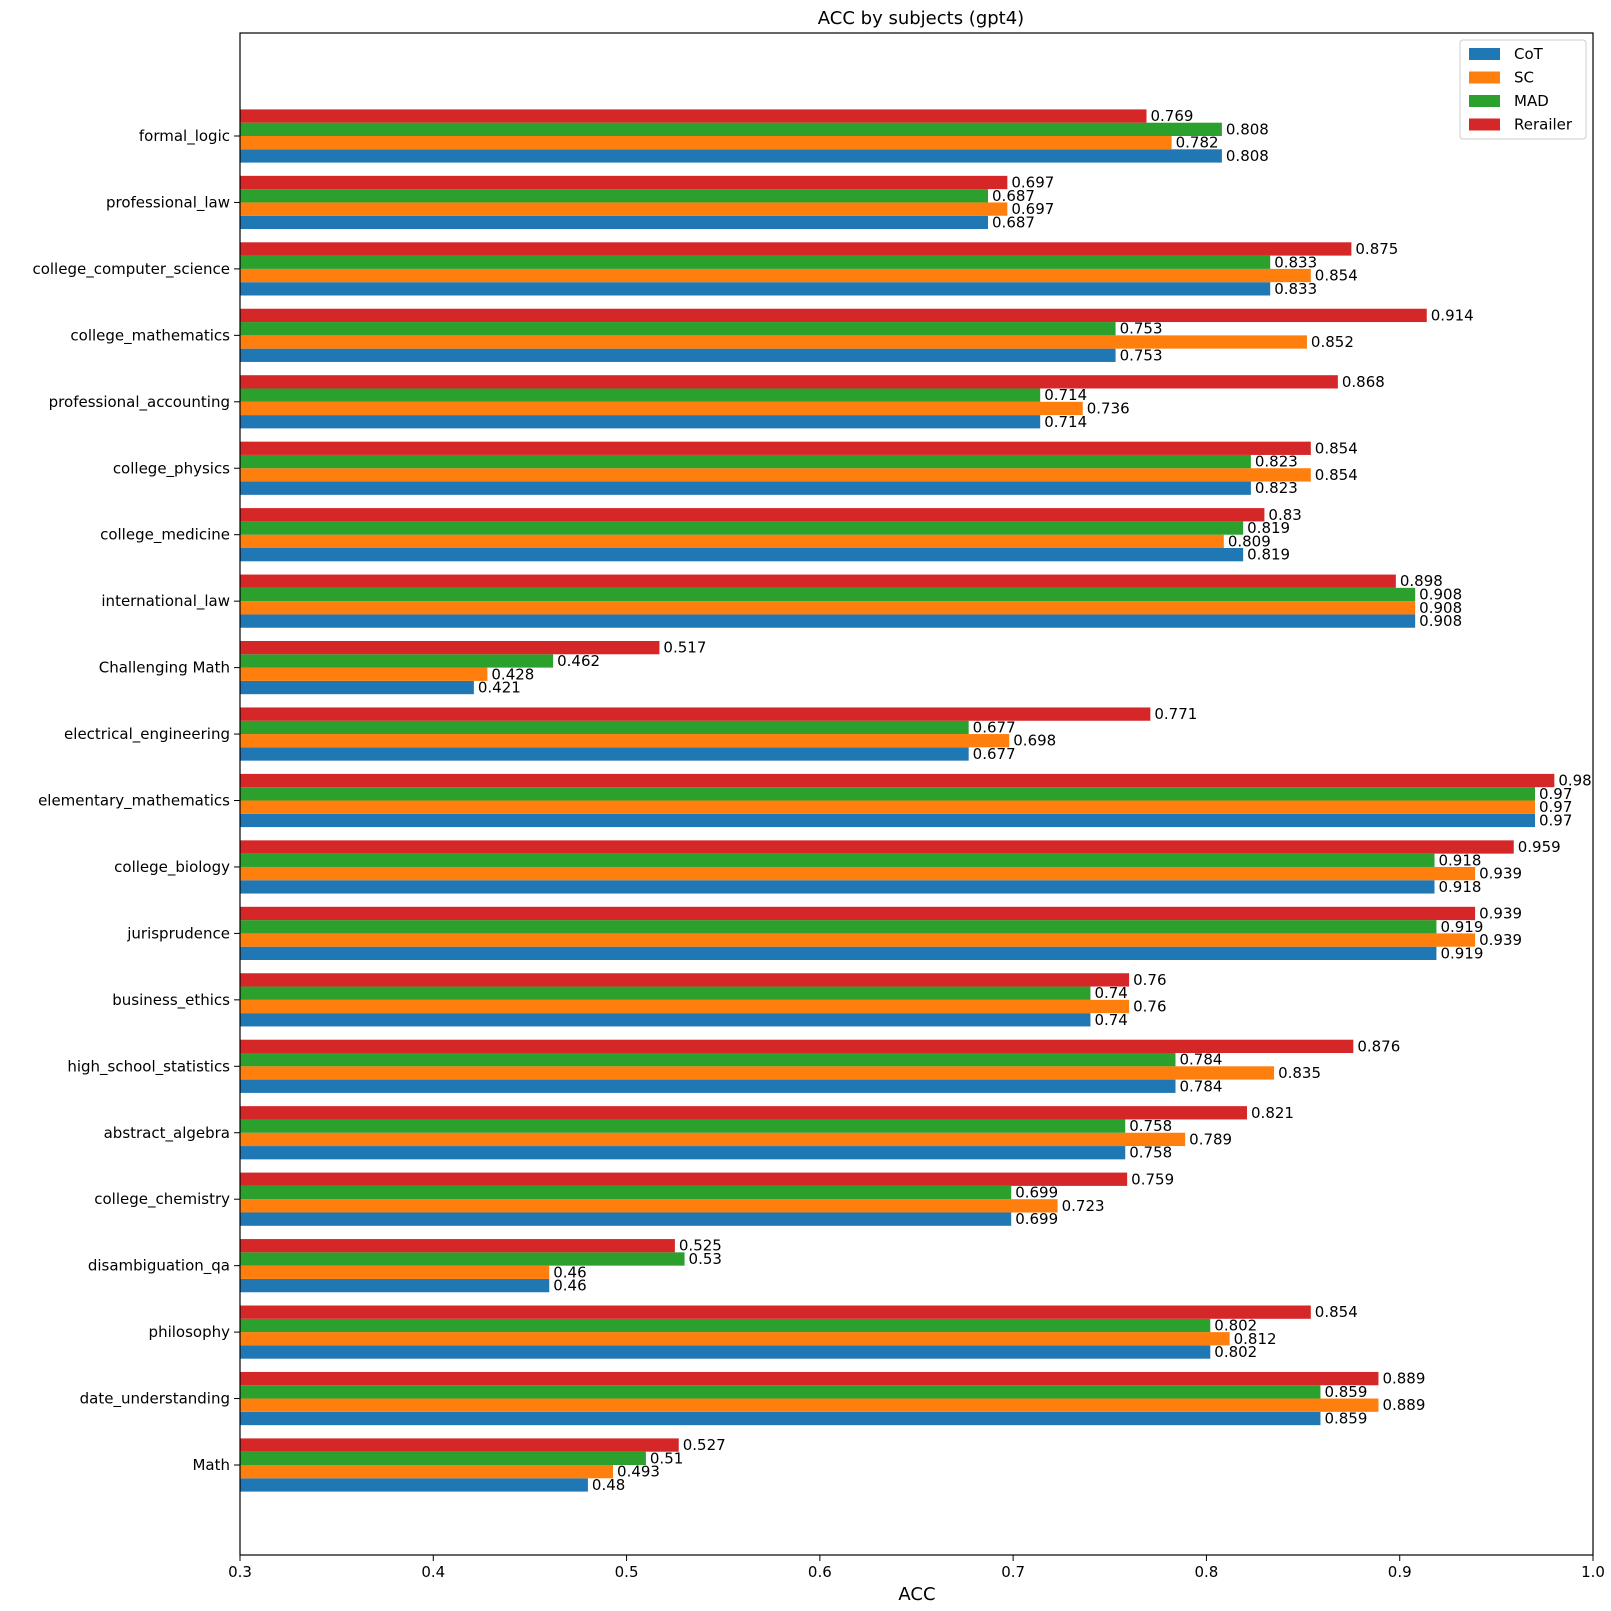 Image resolution: width=1611 pixels, height=1611 pixels. I want to click on bar-cot-high-school-statistics, so click(708, 1086).